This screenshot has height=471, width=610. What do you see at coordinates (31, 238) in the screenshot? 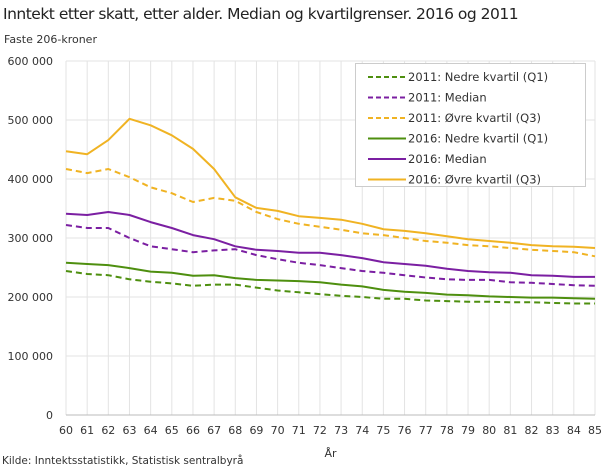
I see `y-tick-label: 300 000` at bounding box center [31, 238].